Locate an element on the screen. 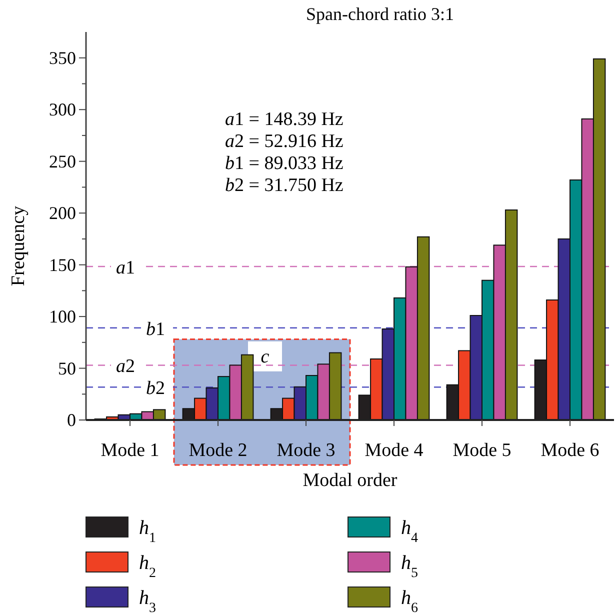  y-tick-label: 100 is located at coordinates (62, 316).